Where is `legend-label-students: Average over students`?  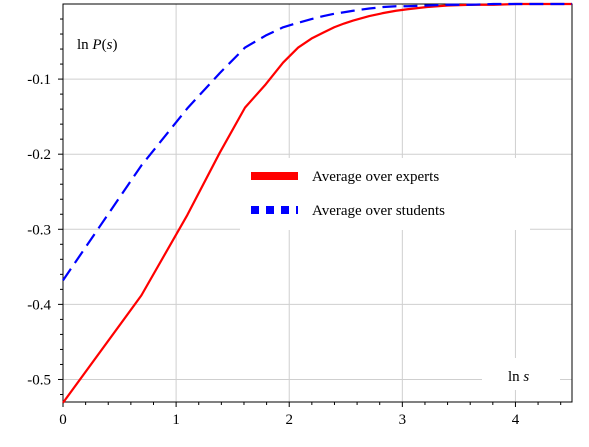
legend-label-students: Average over students is located at coordinates (378, 211).